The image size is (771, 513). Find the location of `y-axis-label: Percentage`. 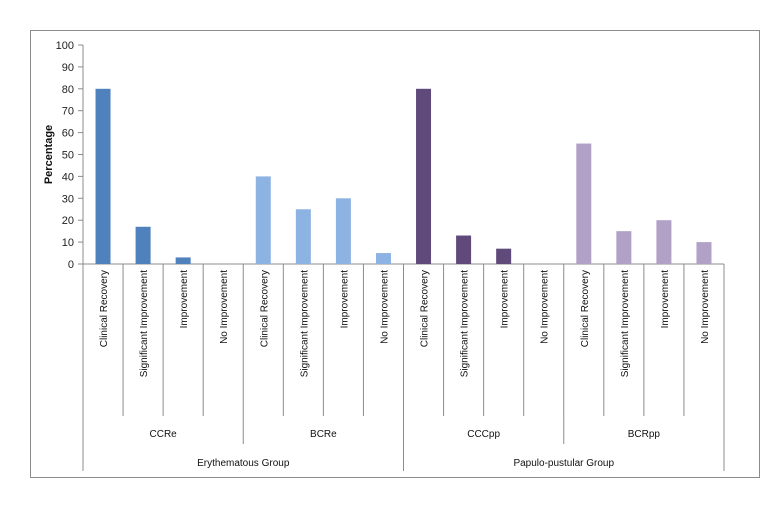

y-axis-label: Percentage is located at coordinates (49, 154).